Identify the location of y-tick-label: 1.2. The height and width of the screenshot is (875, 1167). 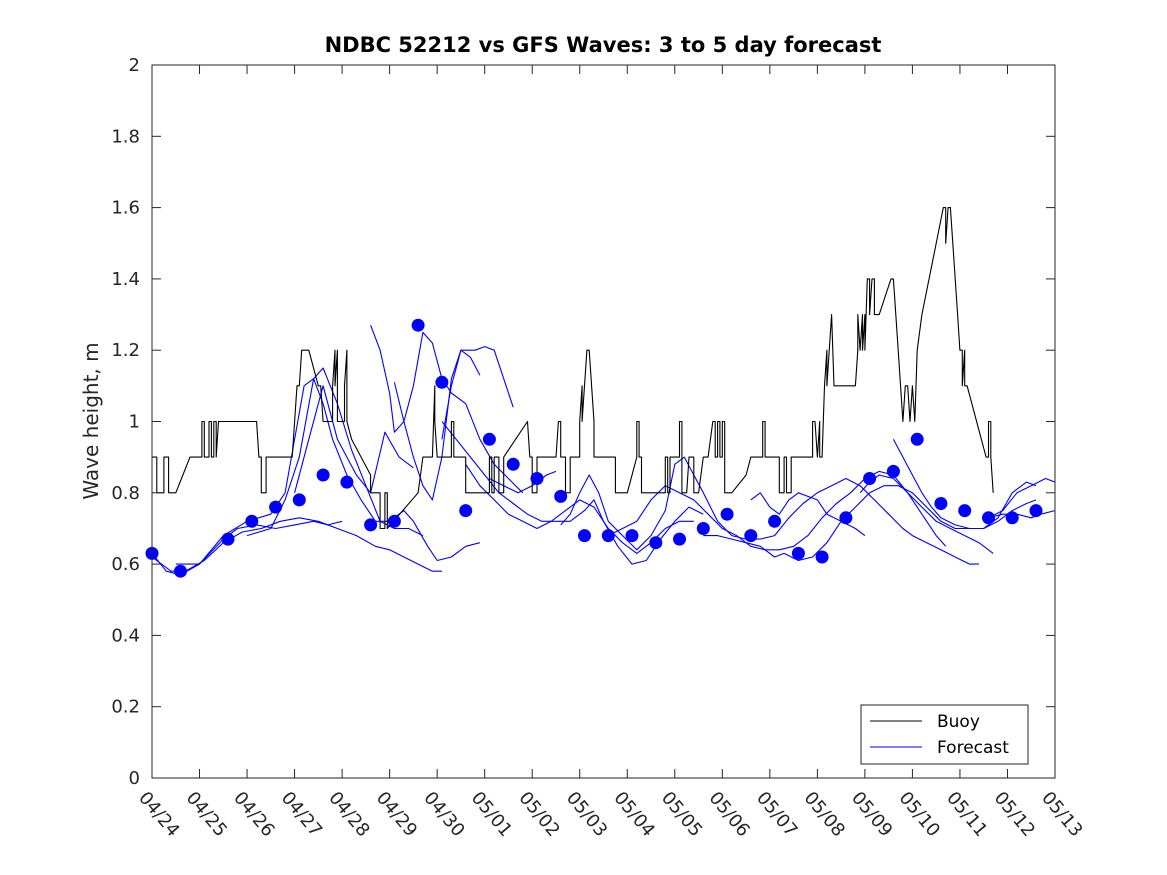
(125, 350).